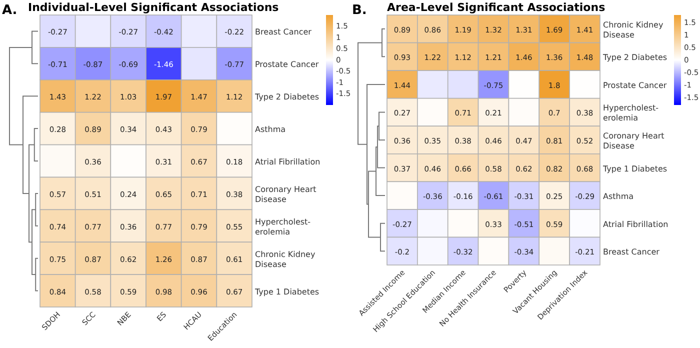 The height and width of the screenshot is (348, 700). I want to click on chart-title: Area-Level Significant Associations, so click(496, 7).